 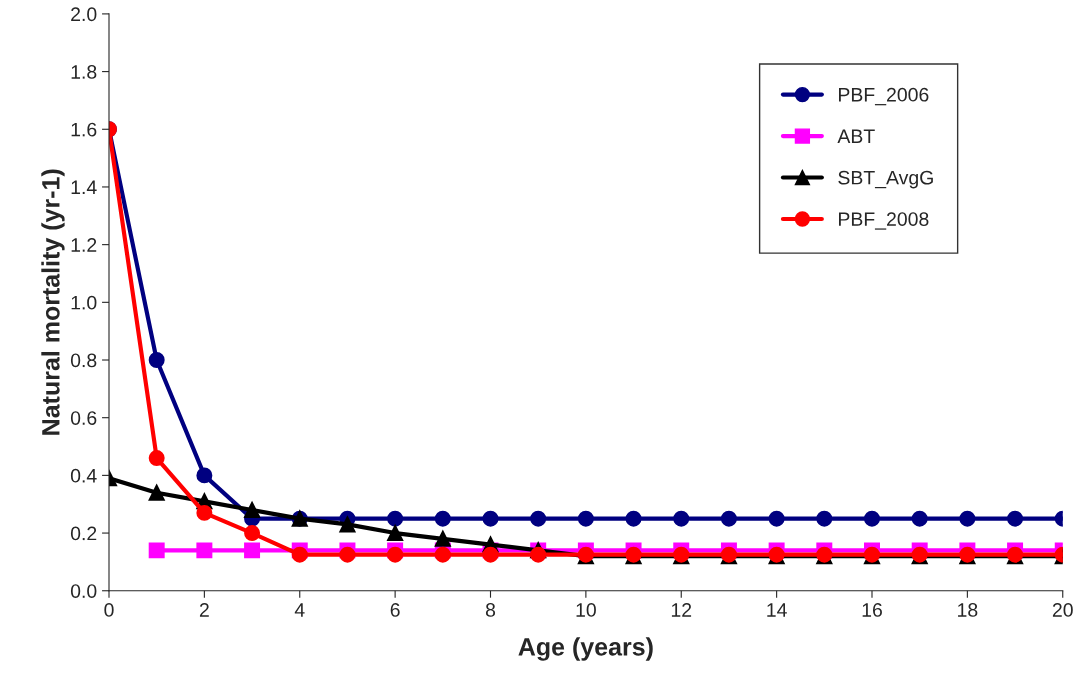 I want to click on x-tick-label: 0, so click(x=109, y=610).